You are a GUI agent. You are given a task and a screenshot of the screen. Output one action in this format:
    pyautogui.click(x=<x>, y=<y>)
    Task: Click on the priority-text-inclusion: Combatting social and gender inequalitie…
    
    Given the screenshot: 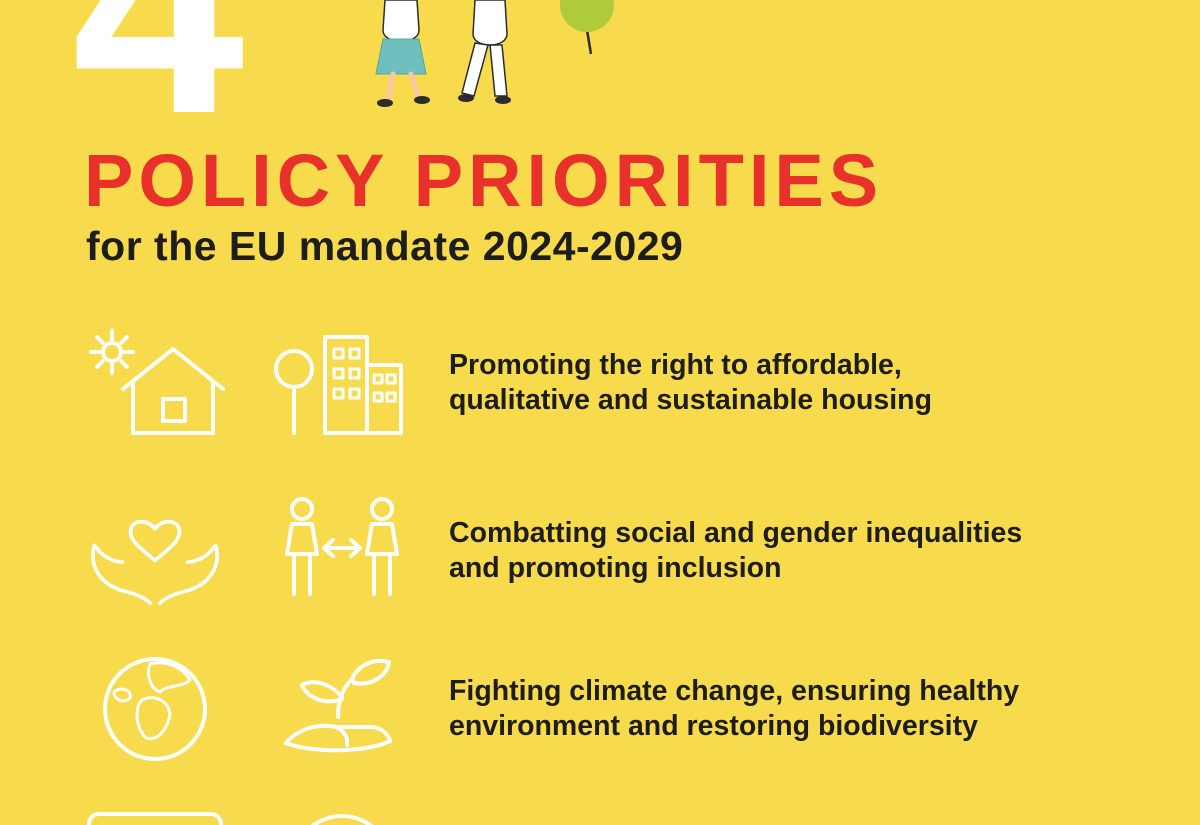 What is the action you would take?
    pyautogui.click(x=735, y=551)
    